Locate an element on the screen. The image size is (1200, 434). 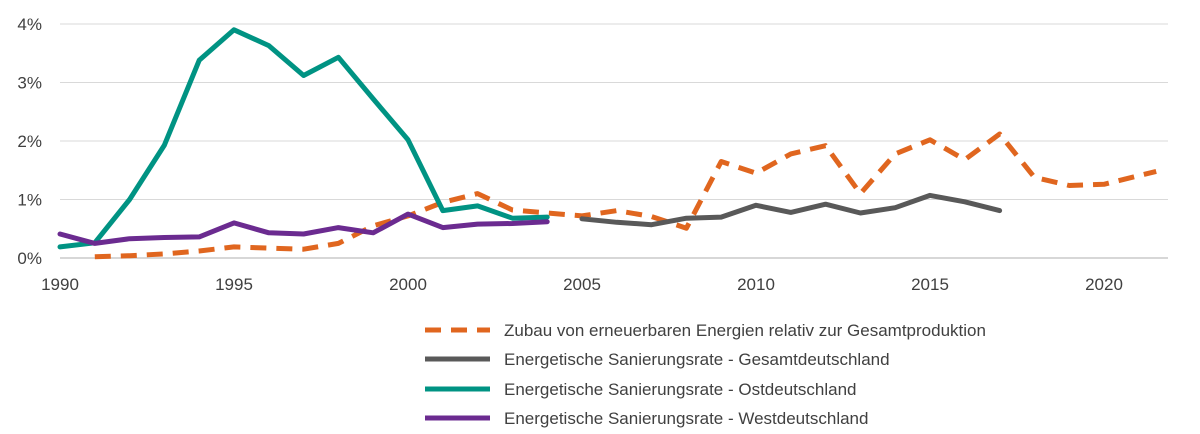
x-axis-ticks: 1990 1995 2000 2005 2010 2015 2020 is located at coordinates (582, 284).